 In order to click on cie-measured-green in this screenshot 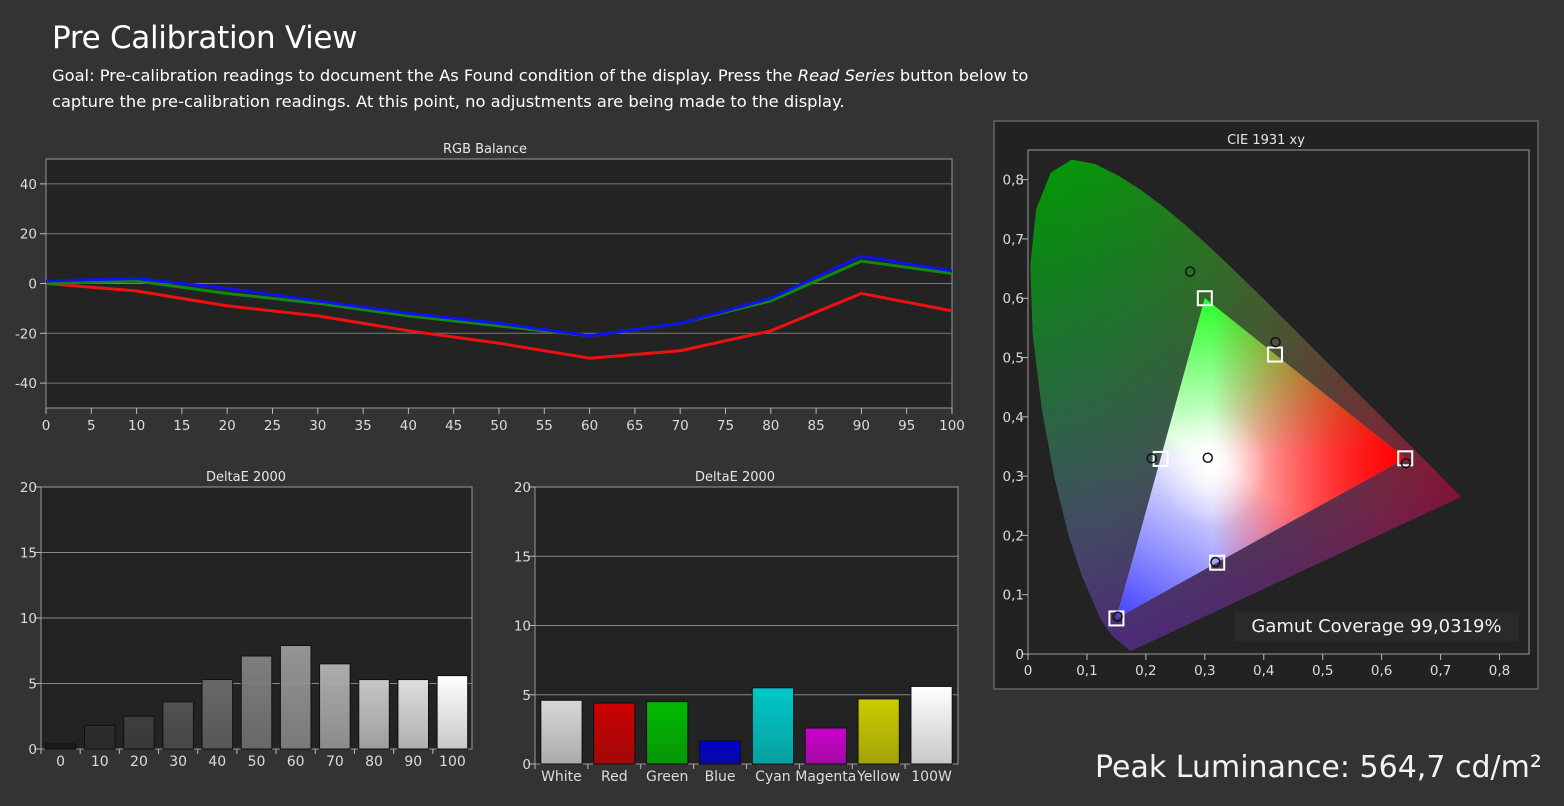, I will do `click(1190, 271)`.